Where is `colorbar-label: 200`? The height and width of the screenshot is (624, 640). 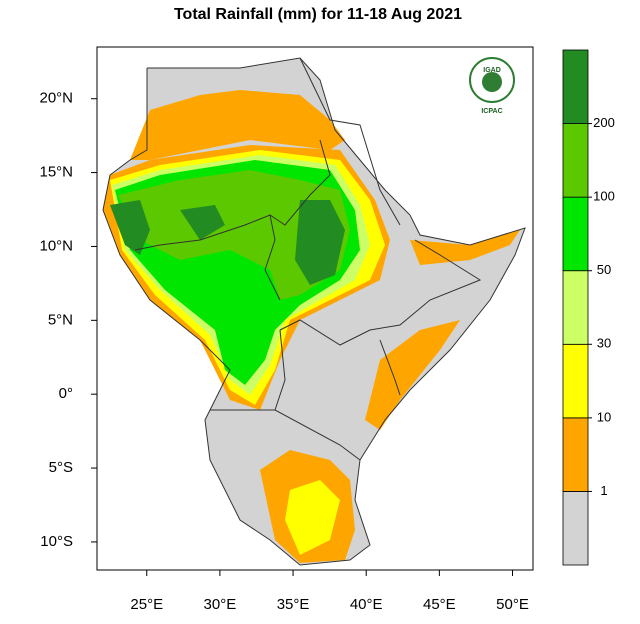
colorbar-label: 200 is located at coordinates (604, 122).